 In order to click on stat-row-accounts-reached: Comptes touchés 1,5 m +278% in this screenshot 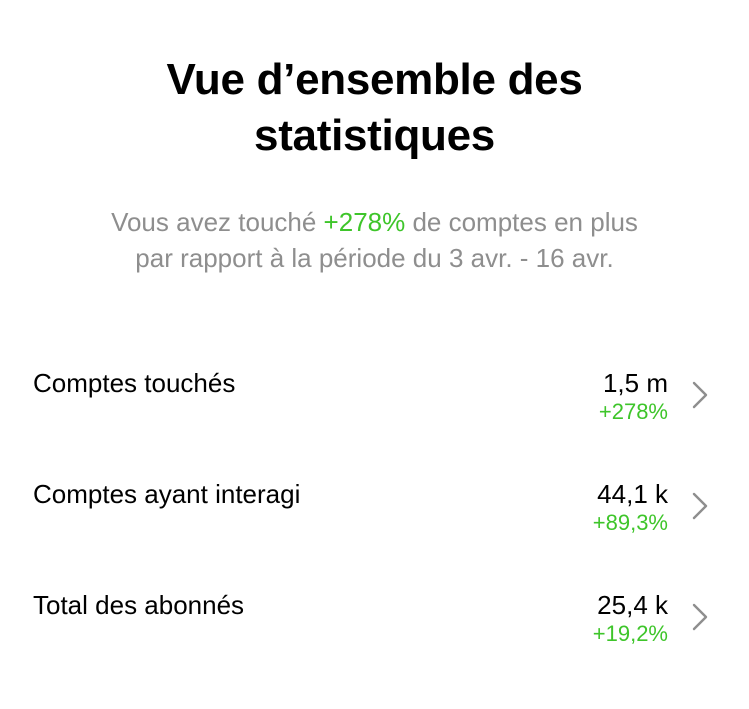, I will do `click(374, 411)`.